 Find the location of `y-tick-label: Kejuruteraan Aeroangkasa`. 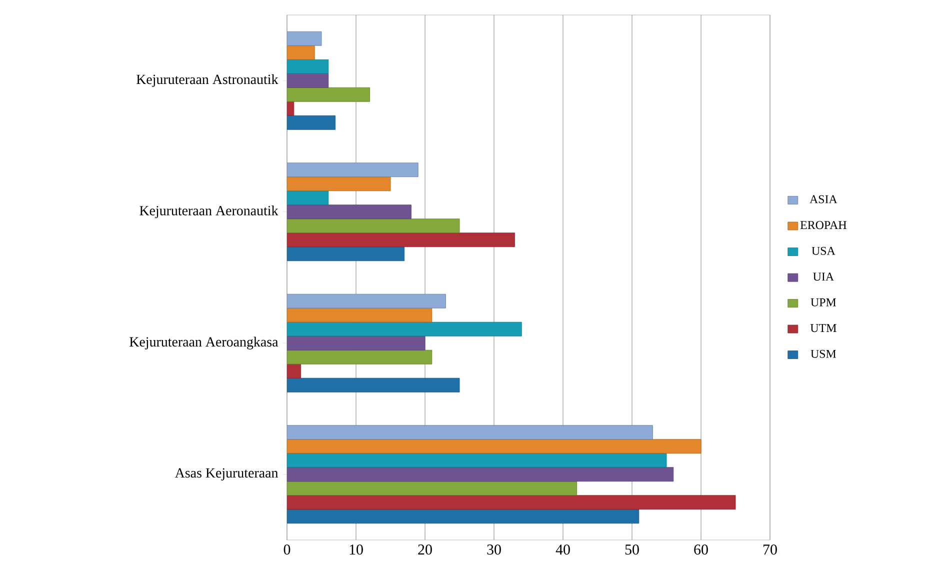

y-tick-label: Kejuruteraan Aeroangkasa is located at coordinates (204, 343).